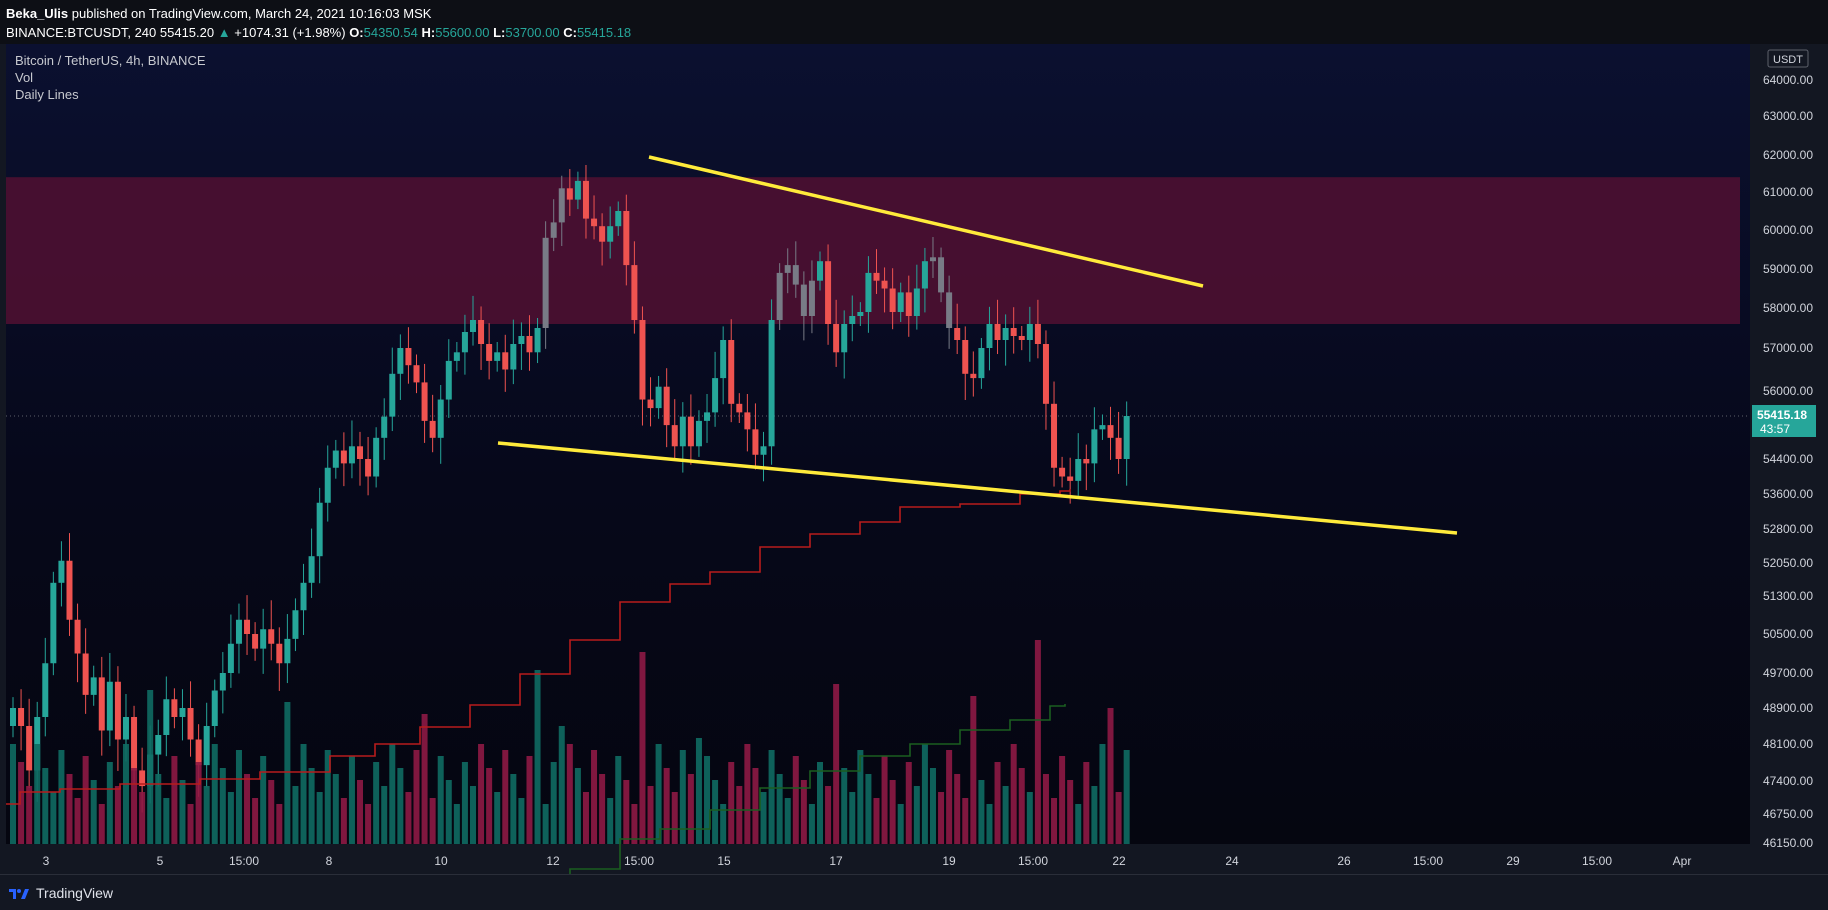 This screenshot has width=1828, height=910. Describe the element at coordinates (1788, 230) in the screenshot. I see `y-tick-label: 60000.00` at that location.